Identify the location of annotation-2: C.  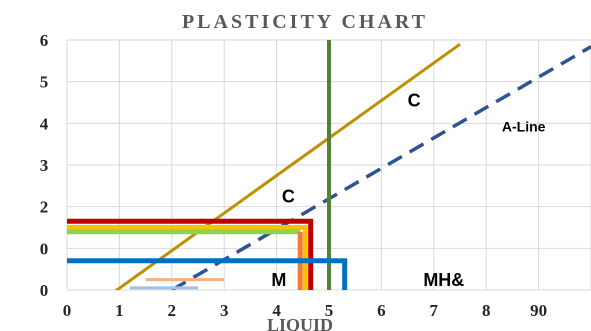
(288, 197).